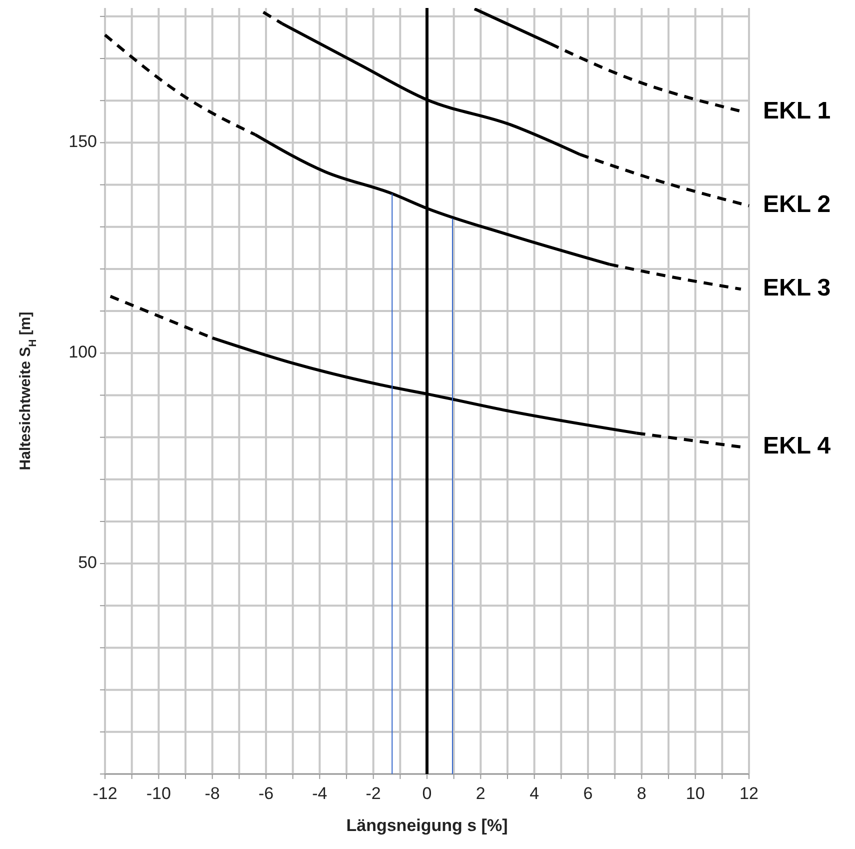 This screenshot has width=855, height=849. What do you see at coordinates (695, 793) in the screenshot?
I see `x-tick-label: 10` at bounding box center [695, 793].